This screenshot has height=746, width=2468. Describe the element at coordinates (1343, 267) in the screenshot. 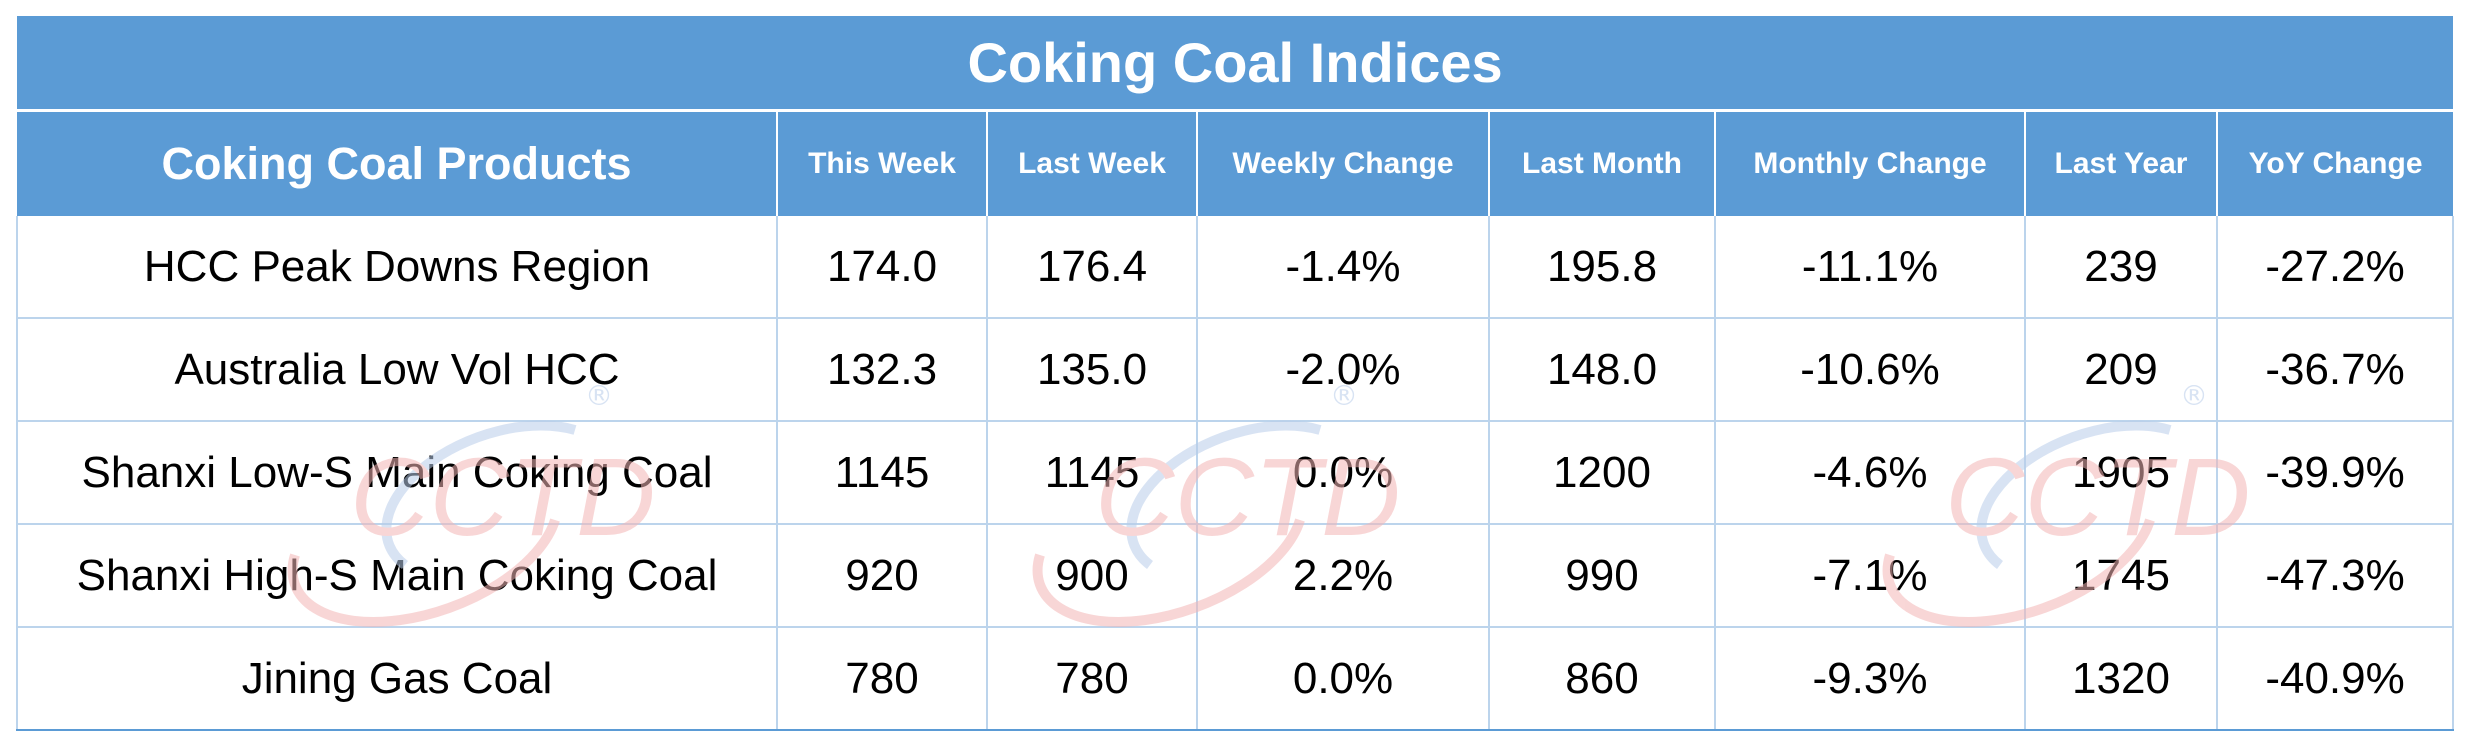

I see `value-cell: -1.4%` at that location.